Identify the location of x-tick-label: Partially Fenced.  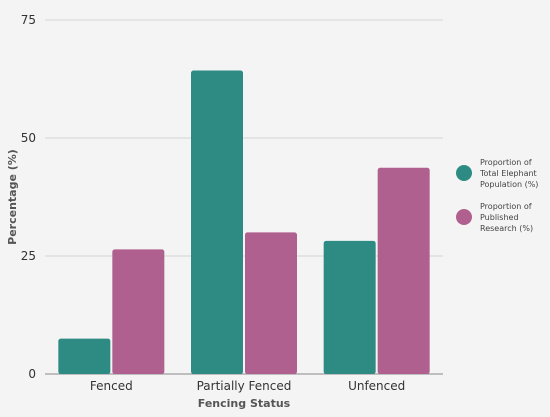
(244, 386).